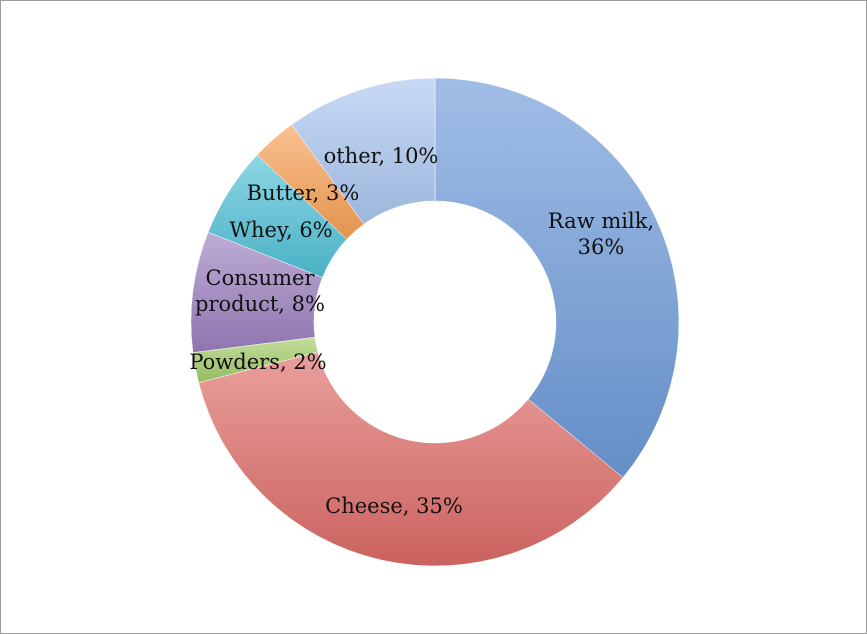 This screenshot has height=634, width=867. What do you see at coordinates (257, 362) in the screenshot?
I see `data-label-powders: Powders, 2%` at bounding box center [257, 362].